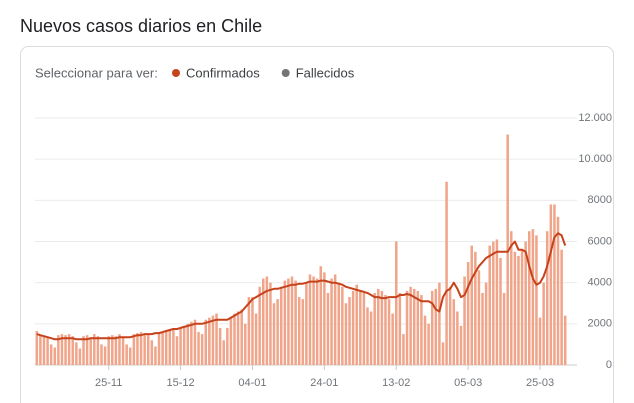 This screenshot has width=634, height=403. I want to click on y-tick-label: 12.000, so click(595, 118).